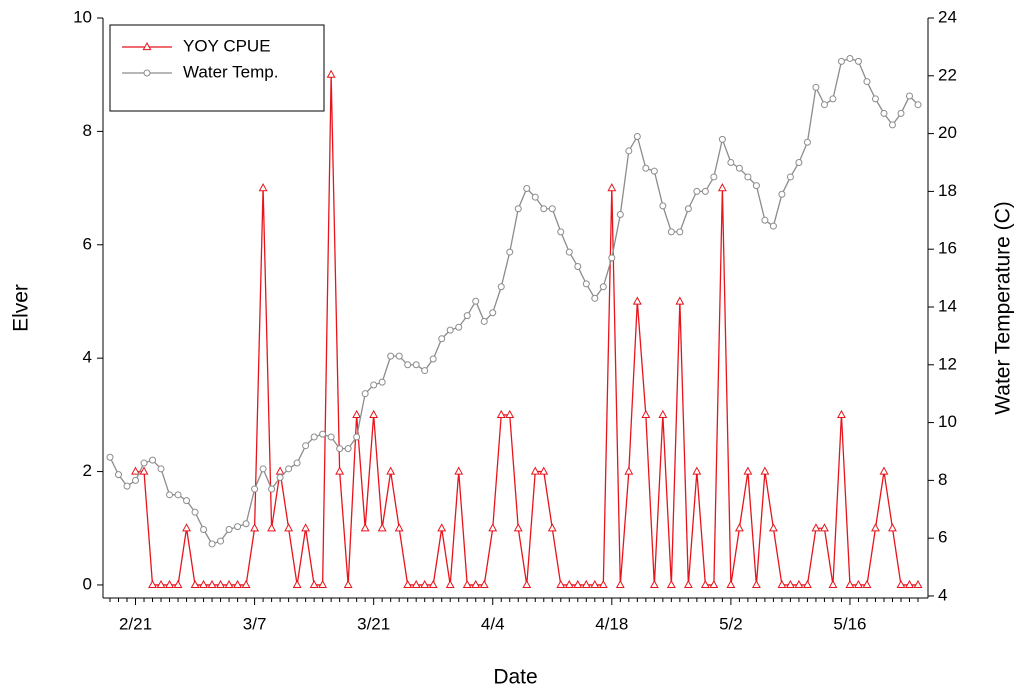 The height and width of the screenshot is (694, 1025). Describe the element at coordinates (947, 421) in the screenshot. I see `y2-tick-label: 10` at that location.